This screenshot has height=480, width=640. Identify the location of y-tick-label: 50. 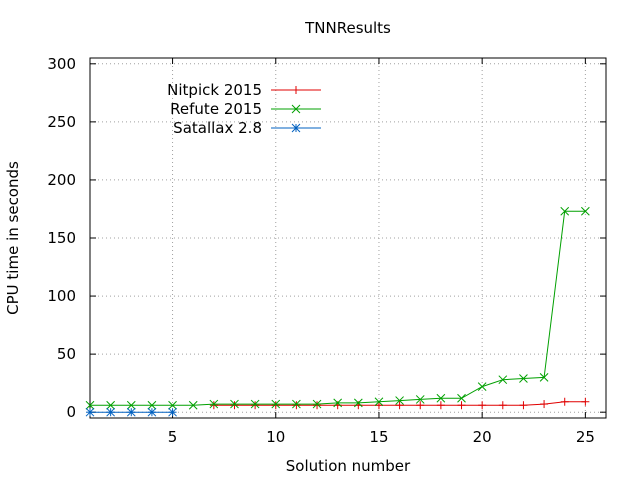
(66, 354).